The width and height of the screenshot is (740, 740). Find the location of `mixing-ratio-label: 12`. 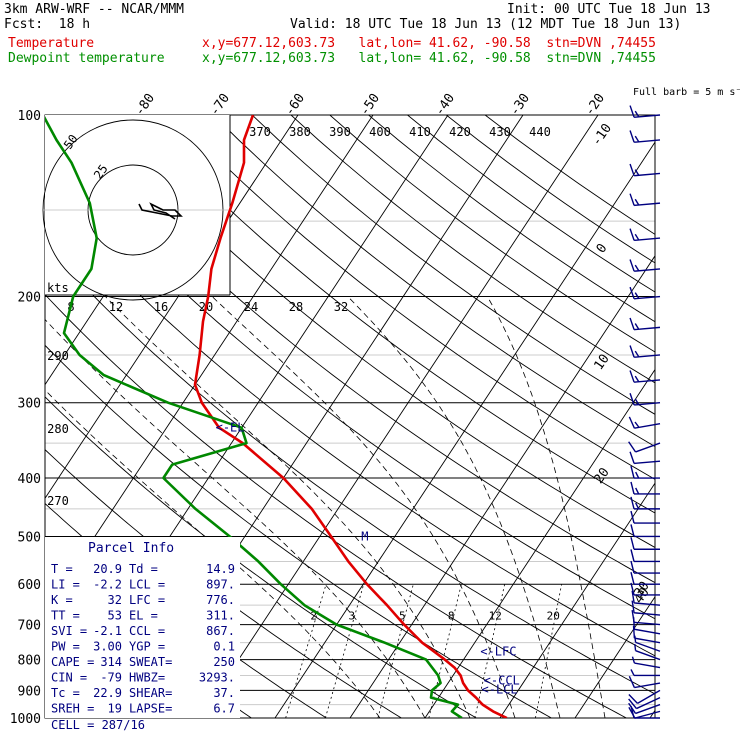

mixing-ratio-label: 12 is located at coordinates (495, 616).